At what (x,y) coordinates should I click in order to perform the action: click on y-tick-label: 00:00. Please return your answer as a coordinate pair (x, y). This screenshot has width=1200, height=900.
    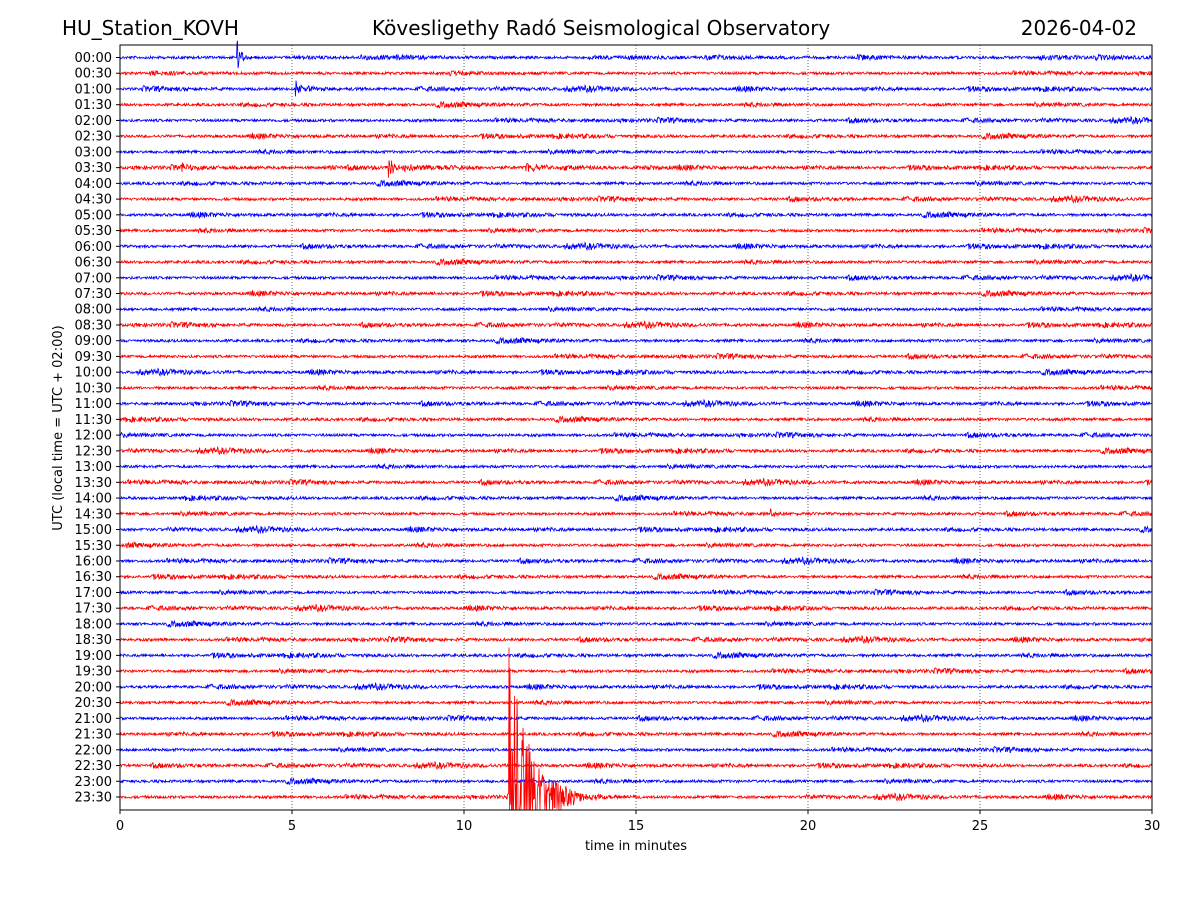
    Looking at the image, I should click on (93, 58).